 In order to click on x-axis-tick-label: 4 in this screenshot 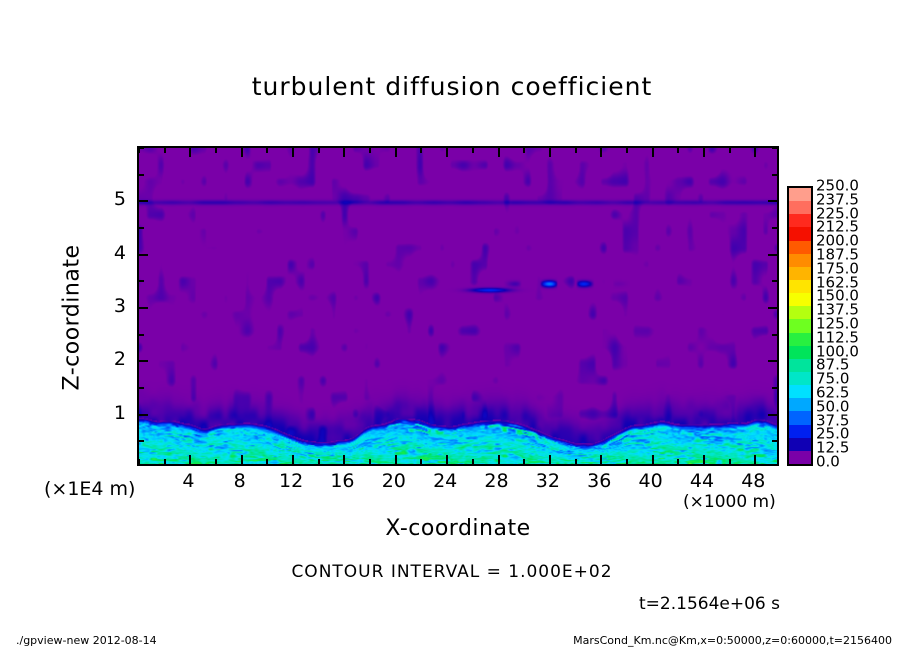, I will do `click(188, 481)`.